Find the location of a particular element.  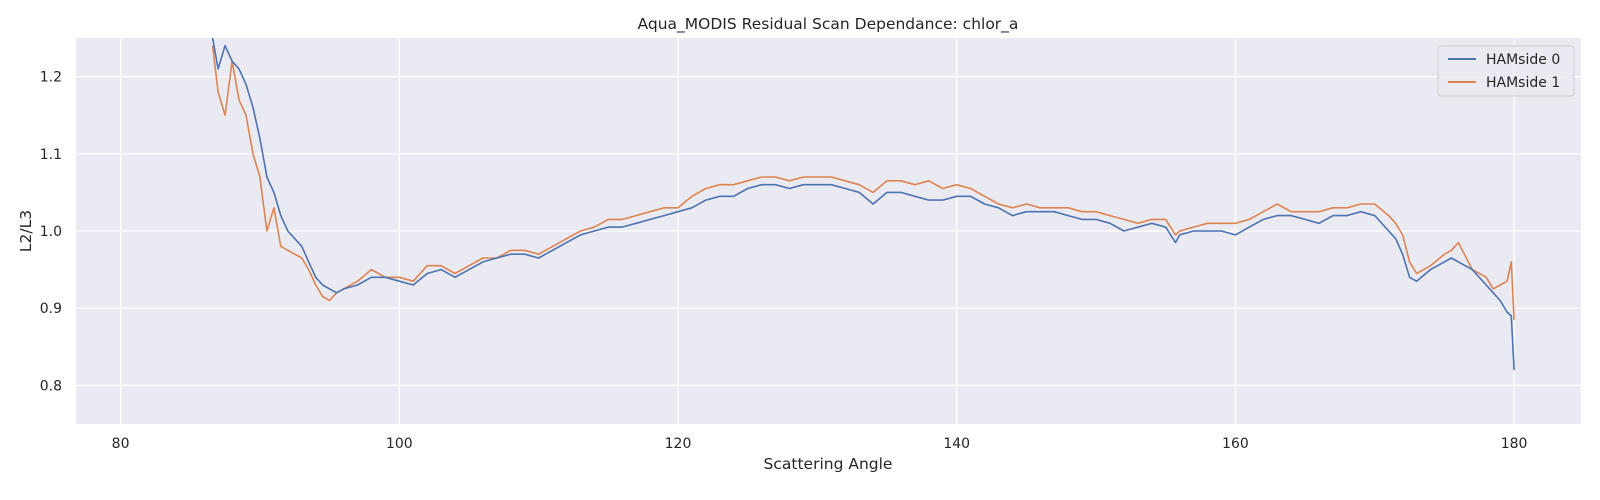

x-tick-label: 80 is located at coordinates (121, 444).